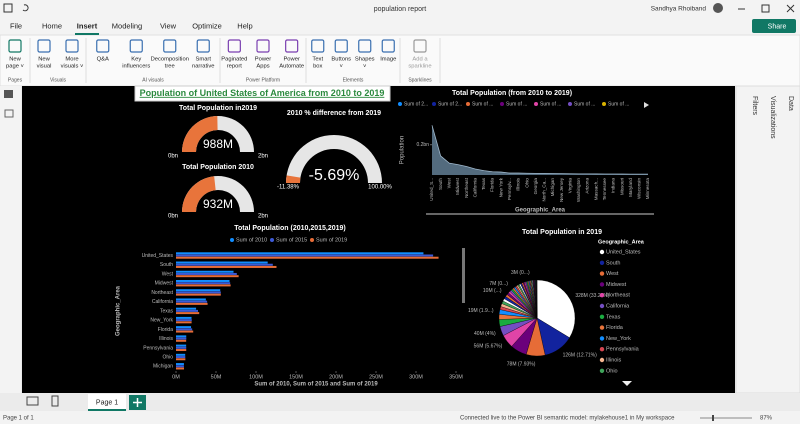 The width and height of the screenshot is (800, 424). I want to click on menu-item: File, so click(16, 25).